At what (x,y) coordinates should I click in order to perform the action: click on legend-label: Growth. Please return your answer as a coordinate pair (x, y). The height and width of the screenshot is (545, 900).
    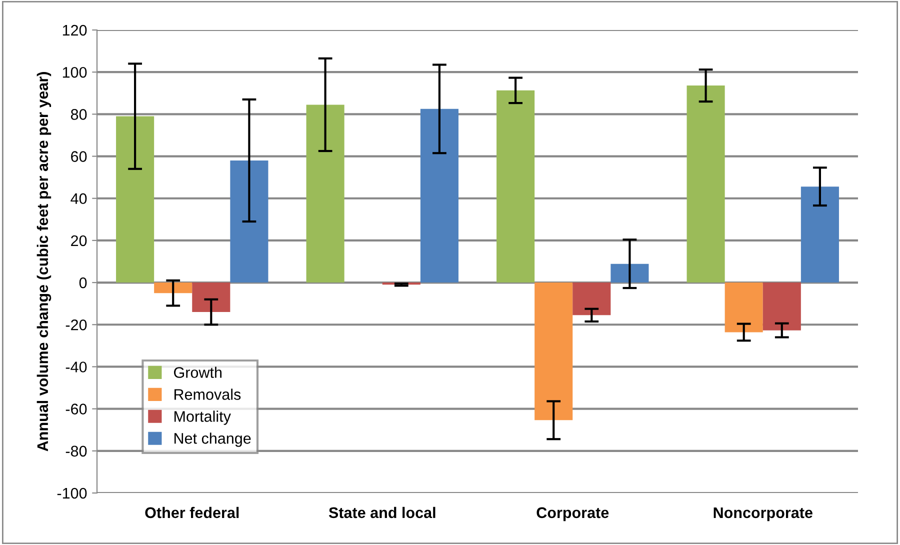
    Looking at the image, I should click on (198, 372).